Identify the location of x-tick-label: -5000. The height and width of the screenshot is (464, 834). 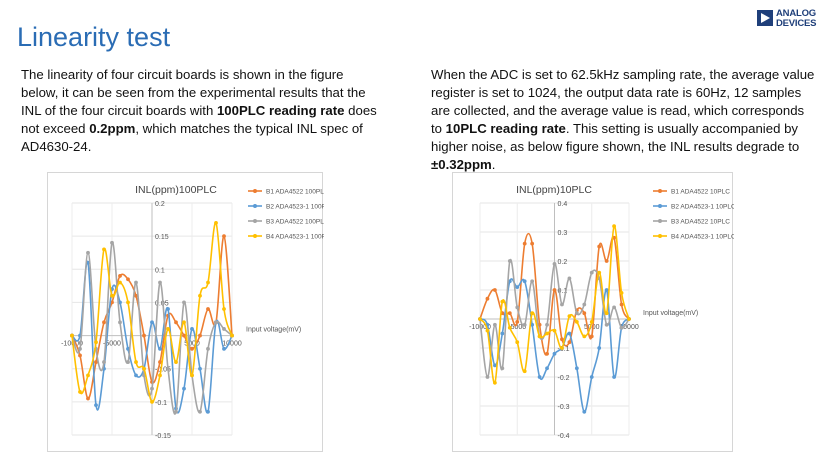
(112, 344).